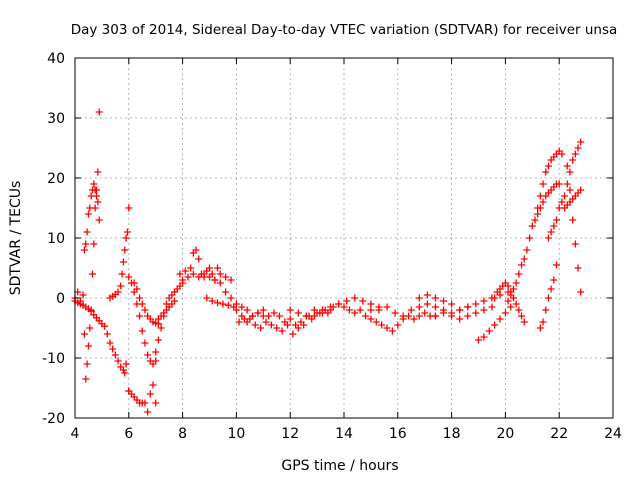 The height and width of the screenshot is (480, 640). I want to click on y-tick-label: -20, so click(53, 419).